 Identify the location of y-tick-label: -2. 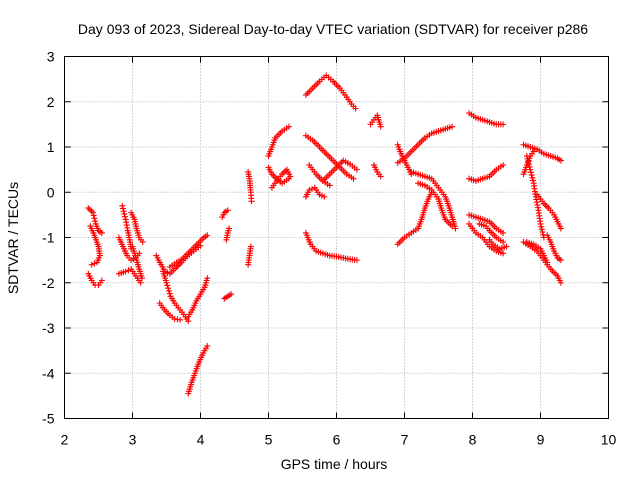
(48, 283).